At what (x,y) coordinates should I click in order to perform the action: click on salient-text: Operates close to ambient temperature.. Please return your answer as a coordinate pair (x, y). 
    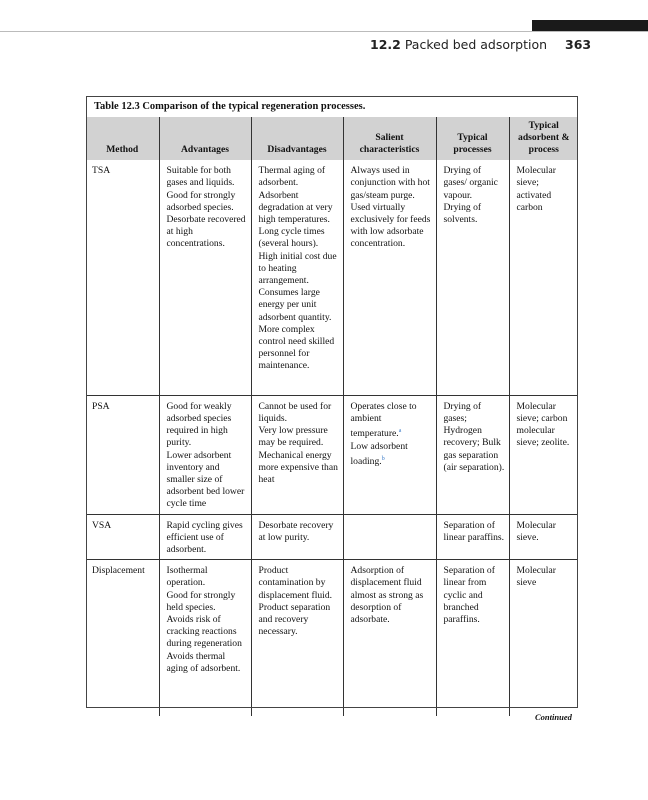
    Looking at the image, I should click on (383, 420).